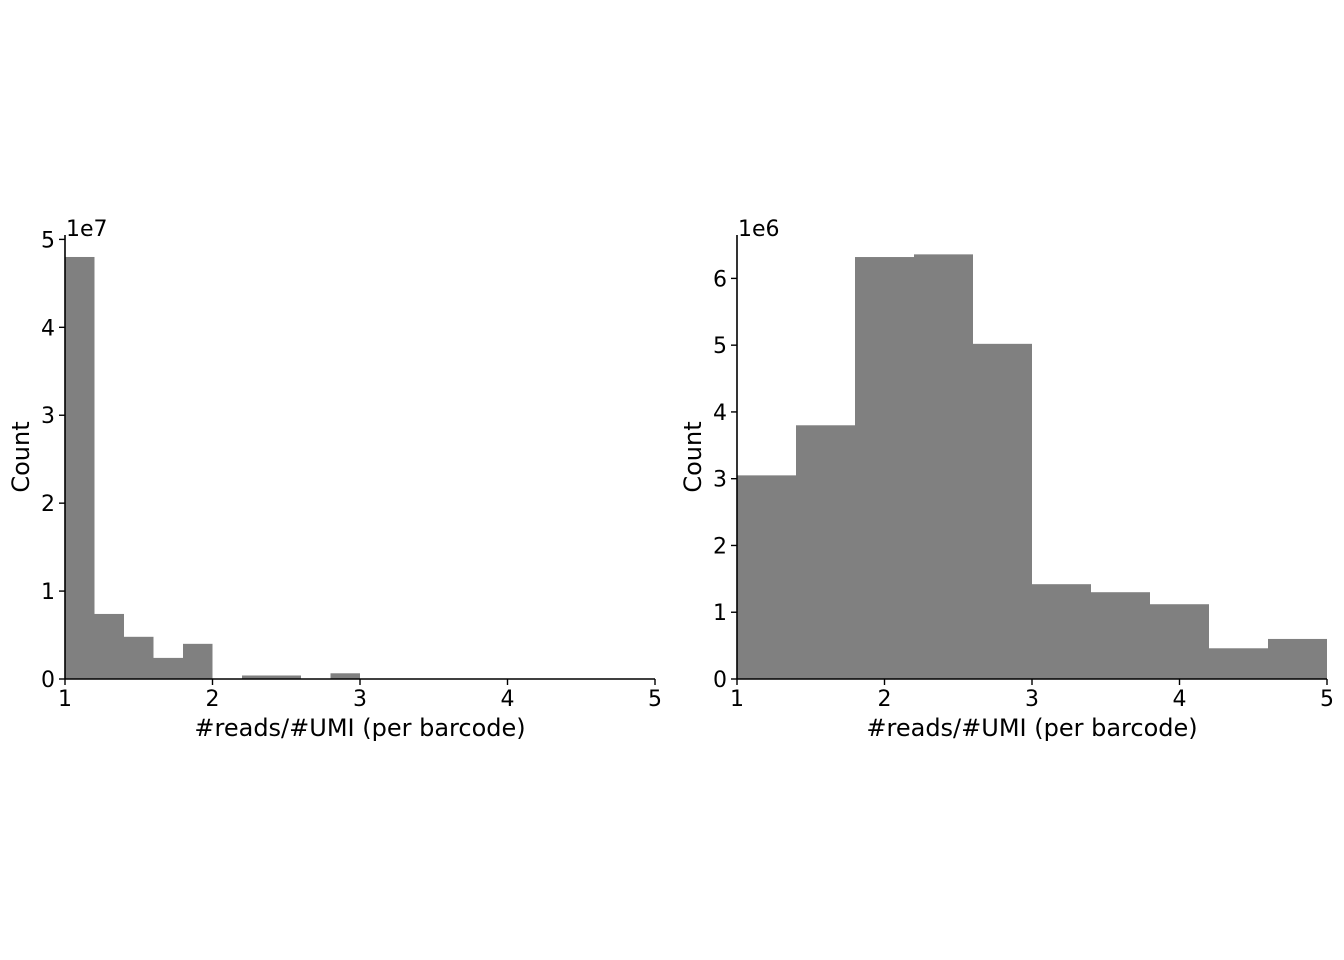  What do you see at coordinates (720, 279) in the screenshot?
I see `y-tick-label: 6` at bounding box center [720, 279].